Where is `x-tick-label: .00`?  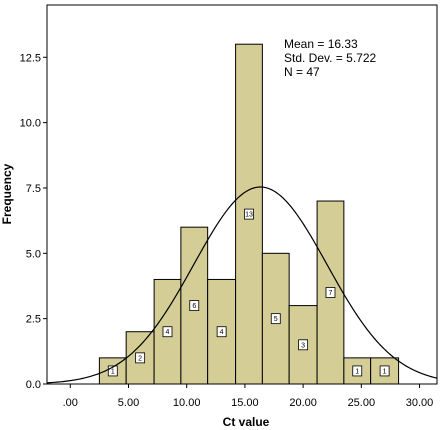 x-tick-label: .00 is located at coordinates (70, 403).